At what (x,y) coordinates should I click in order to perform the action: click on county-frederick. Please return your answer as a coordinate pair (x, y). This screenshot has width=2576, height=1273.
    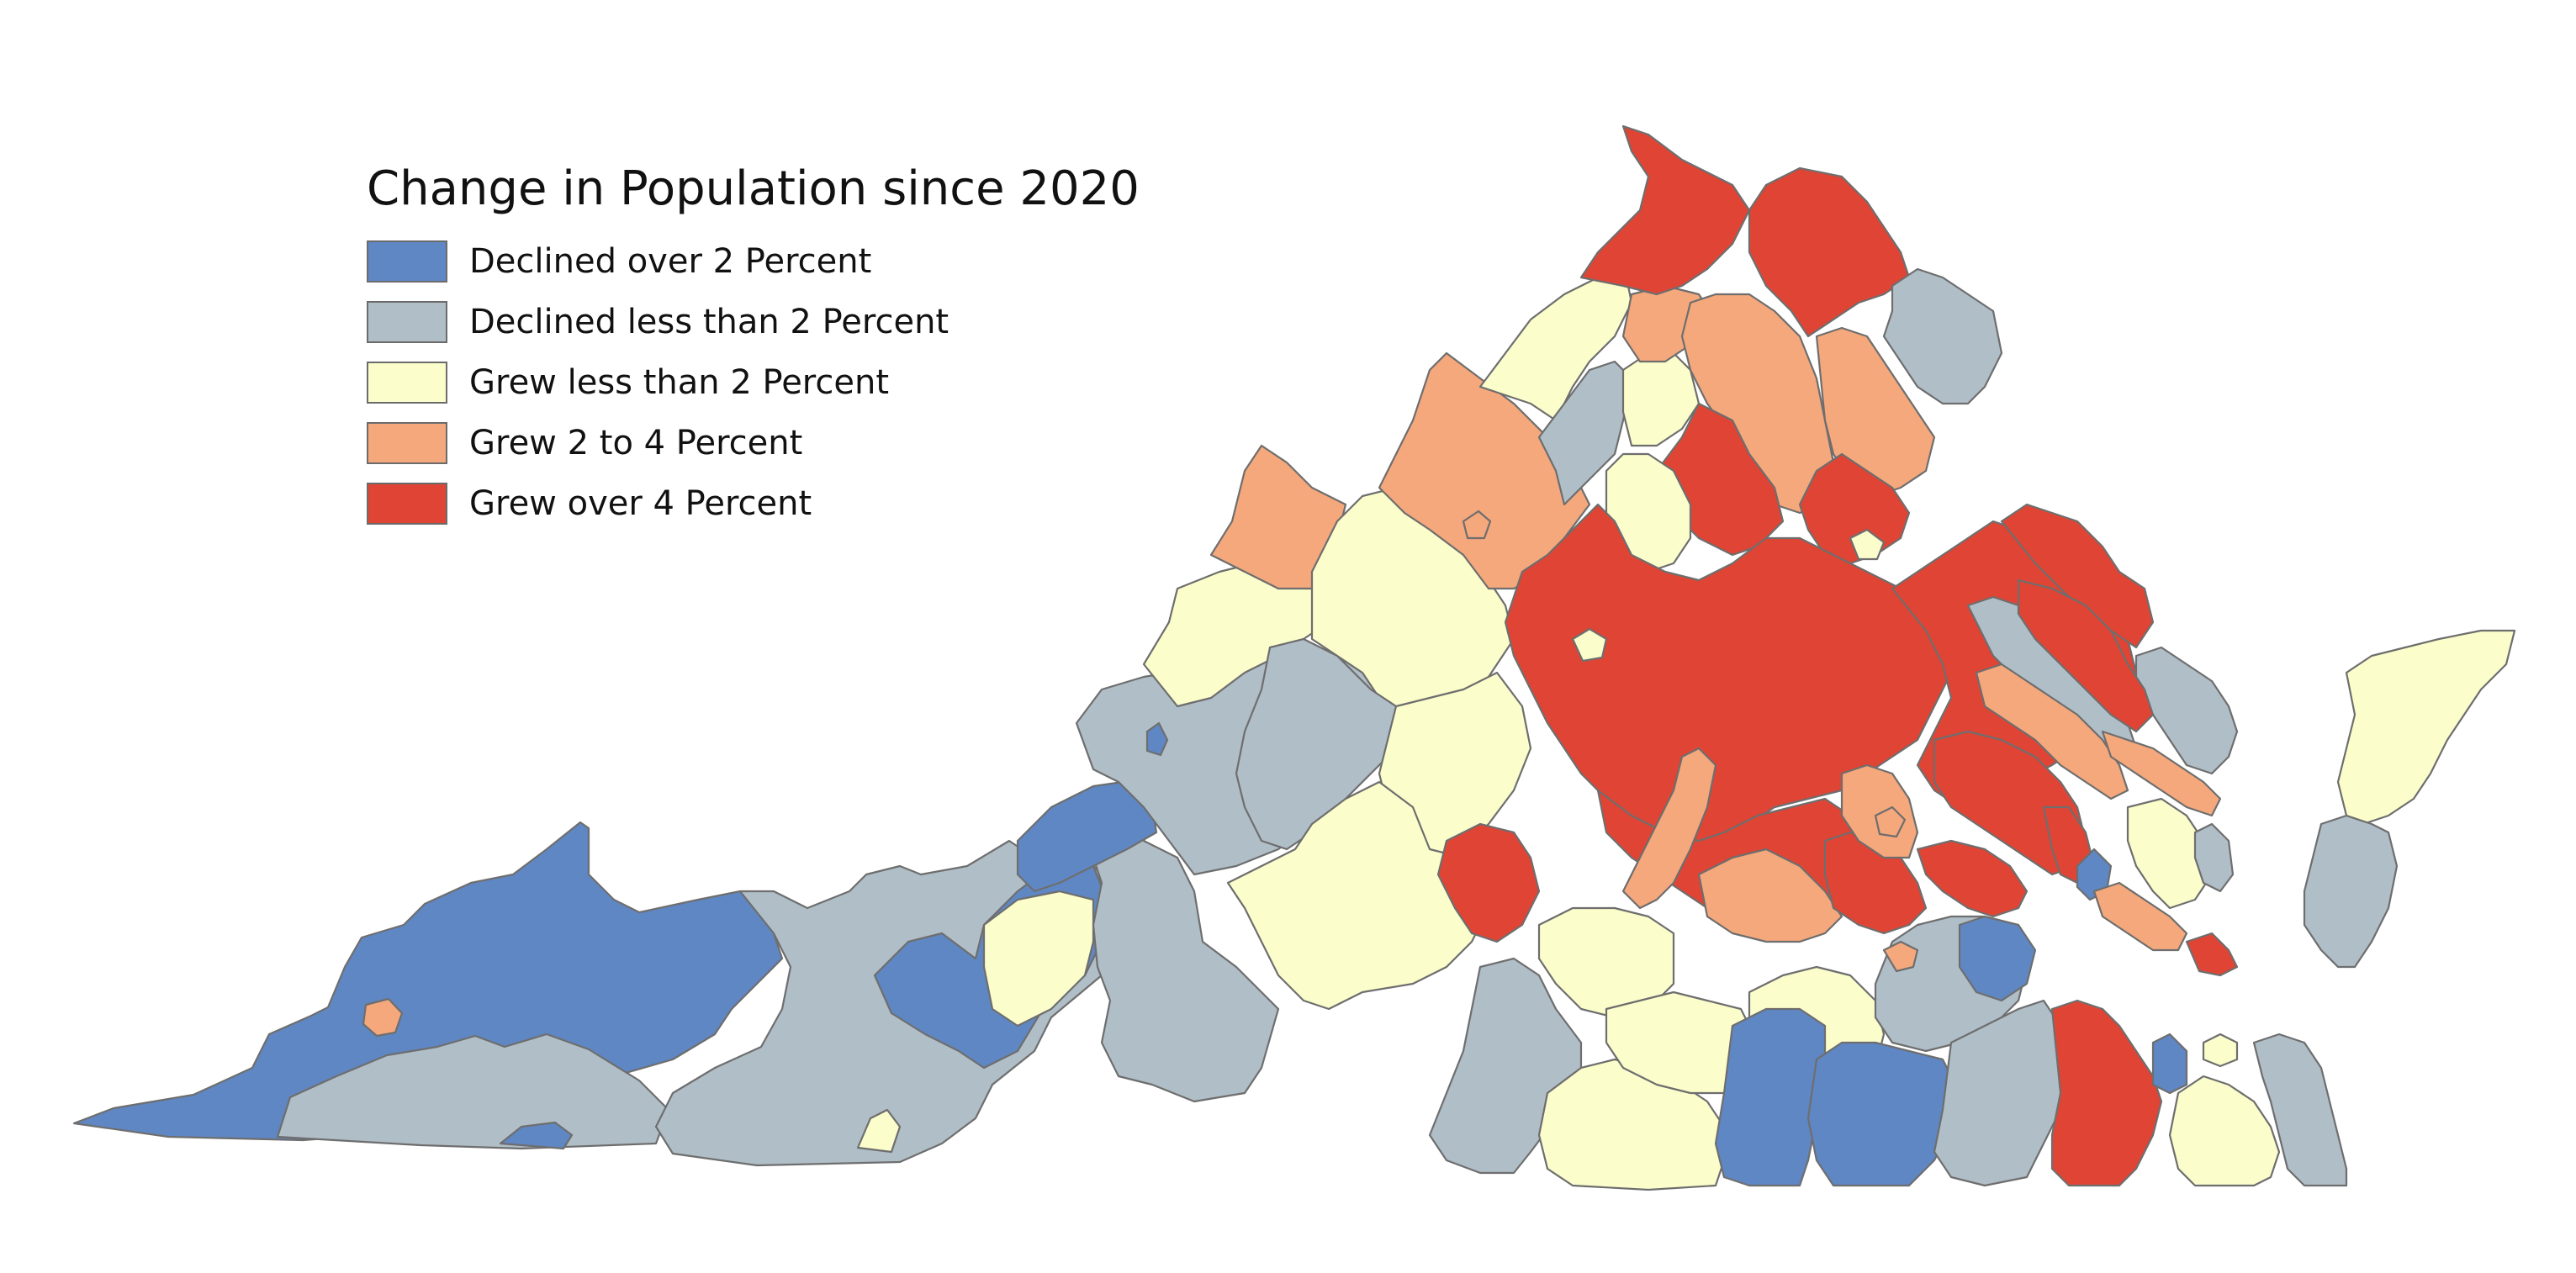
    Looking at the image, I should click on (1665, 210).